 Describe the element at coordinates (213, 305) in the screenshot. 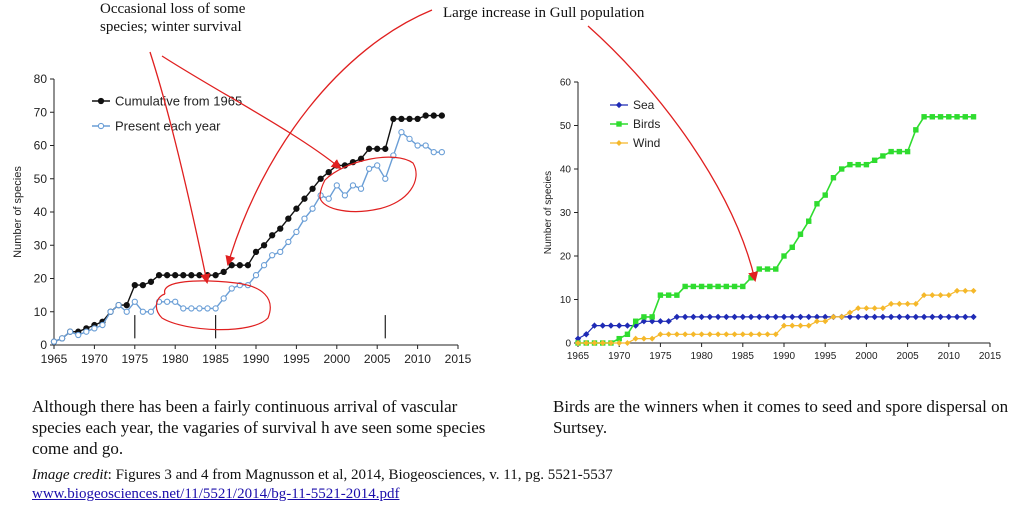

I see `annotation-loop-left` at that location.